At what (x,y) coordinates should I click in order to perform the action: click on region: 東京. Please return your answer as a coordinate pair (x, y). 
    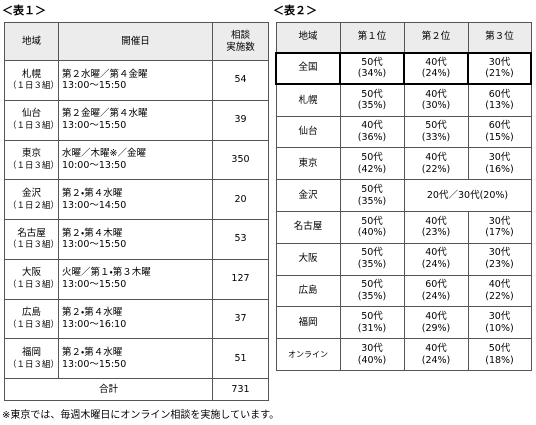
    Looking at the image, I should click on (308, 164).